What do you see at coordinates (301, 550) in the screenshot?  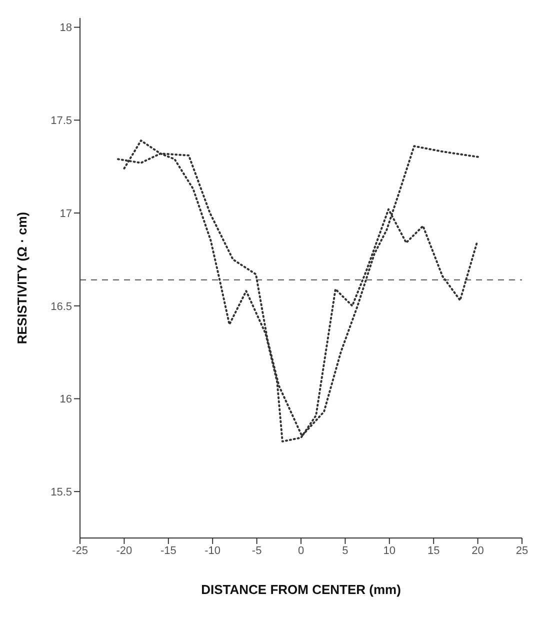 I see `x-tick-label: 0` at bounding box center [301, 550].